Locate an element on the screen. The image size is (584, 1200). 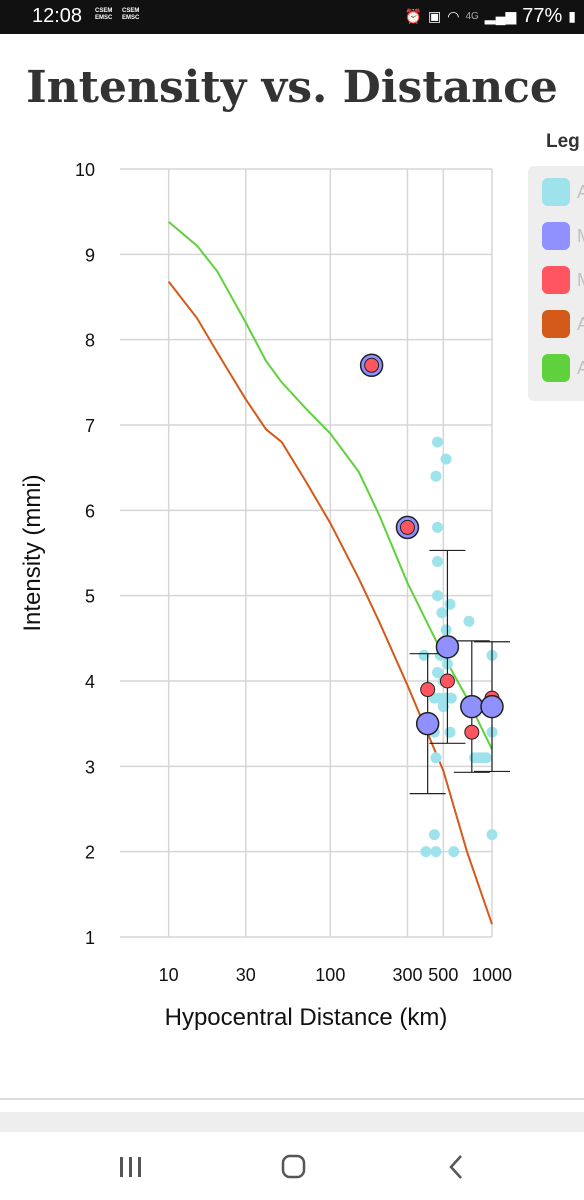
carrier-top: CSEM is located at coordinates (104, 11).